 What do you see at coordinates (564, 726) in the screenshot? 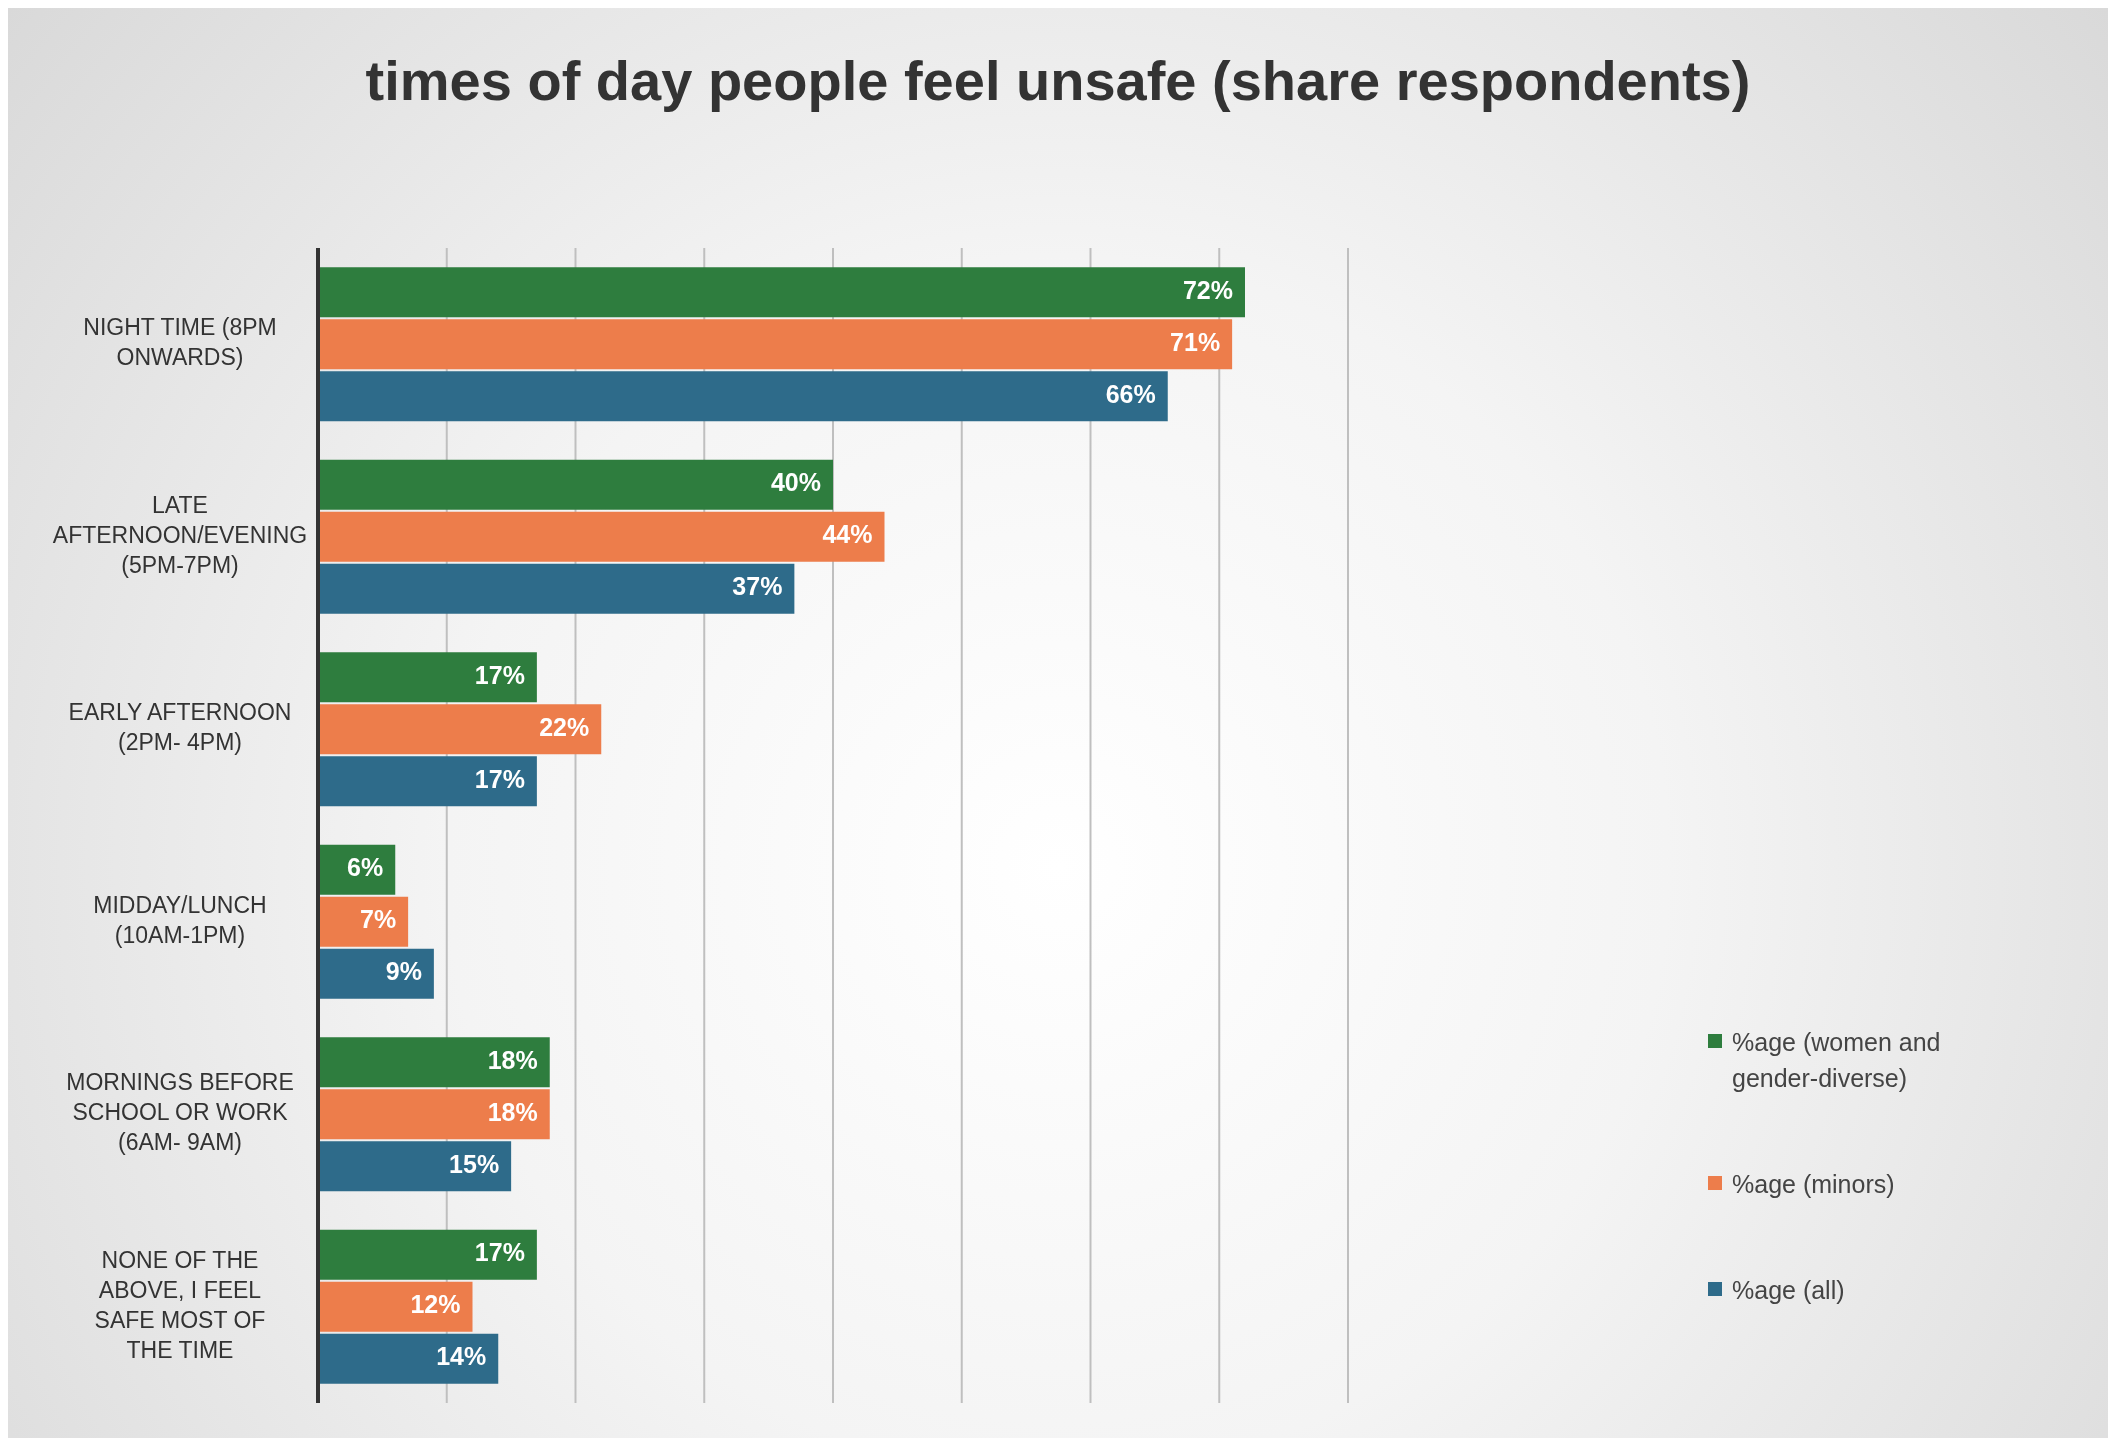
I see `data-label: 22%` at bounding box center [564, 726].